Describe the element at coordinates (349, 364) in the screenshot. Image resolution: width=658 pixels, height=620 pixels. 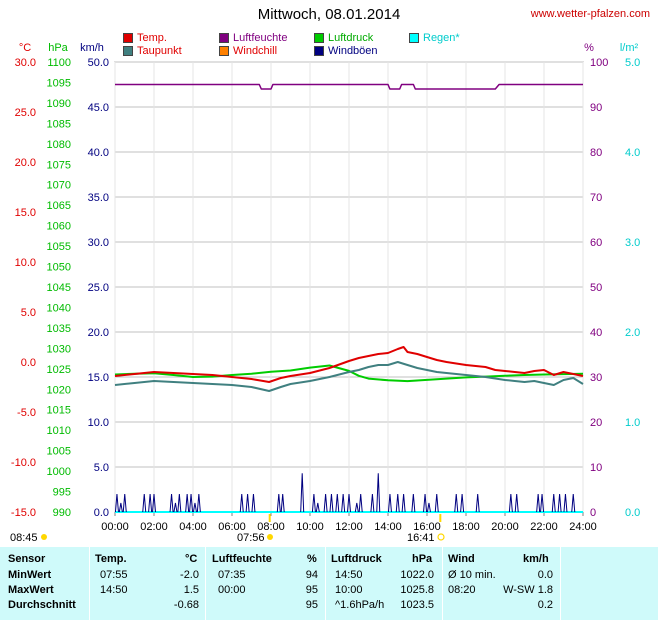
I see `series-line-temp` at that location.